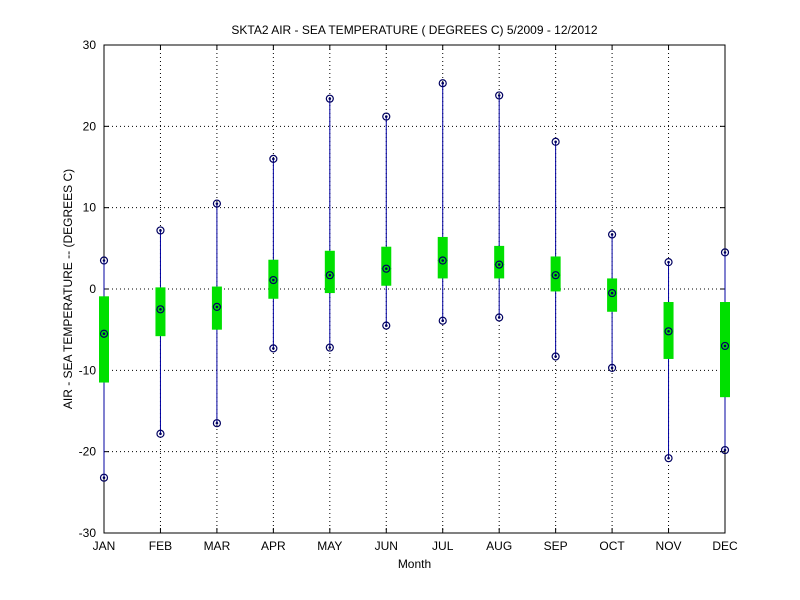 This screenshot has height=600, width=800. Describe the element at coordinates (556, 546) in the screenshot. I see `x-tick-label: SEP` at that location.